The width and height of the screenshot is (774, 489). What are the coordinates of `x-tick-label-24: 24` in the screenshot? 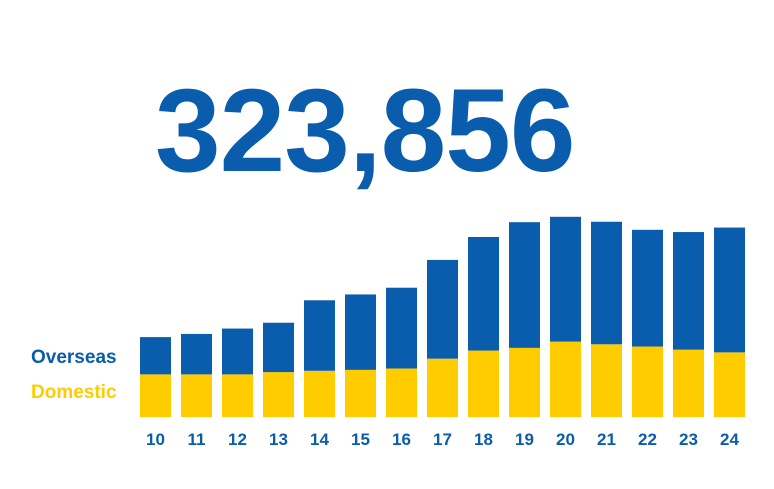 It's located at (729, 439).